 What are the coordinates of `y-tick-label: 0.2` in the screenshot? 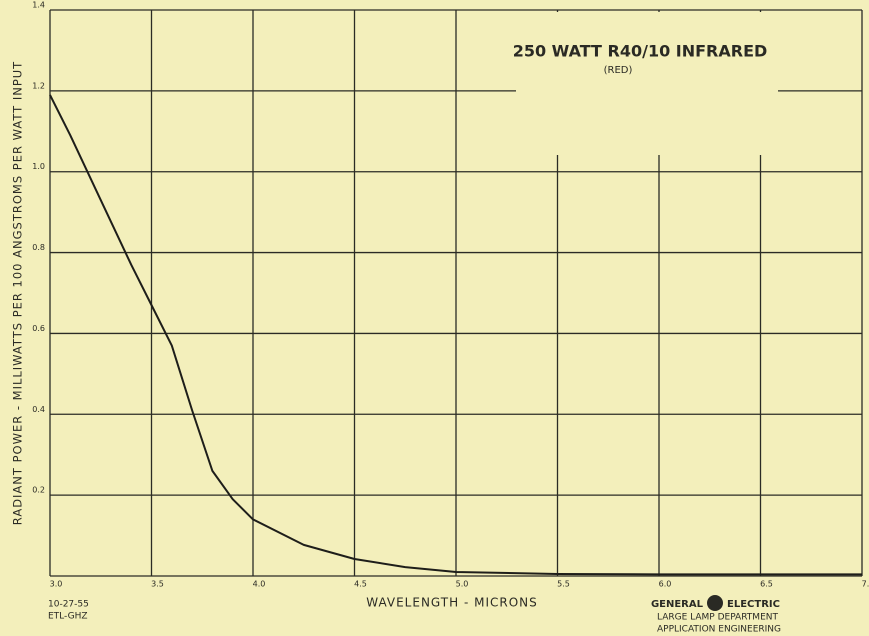 It's located at (38, 490).